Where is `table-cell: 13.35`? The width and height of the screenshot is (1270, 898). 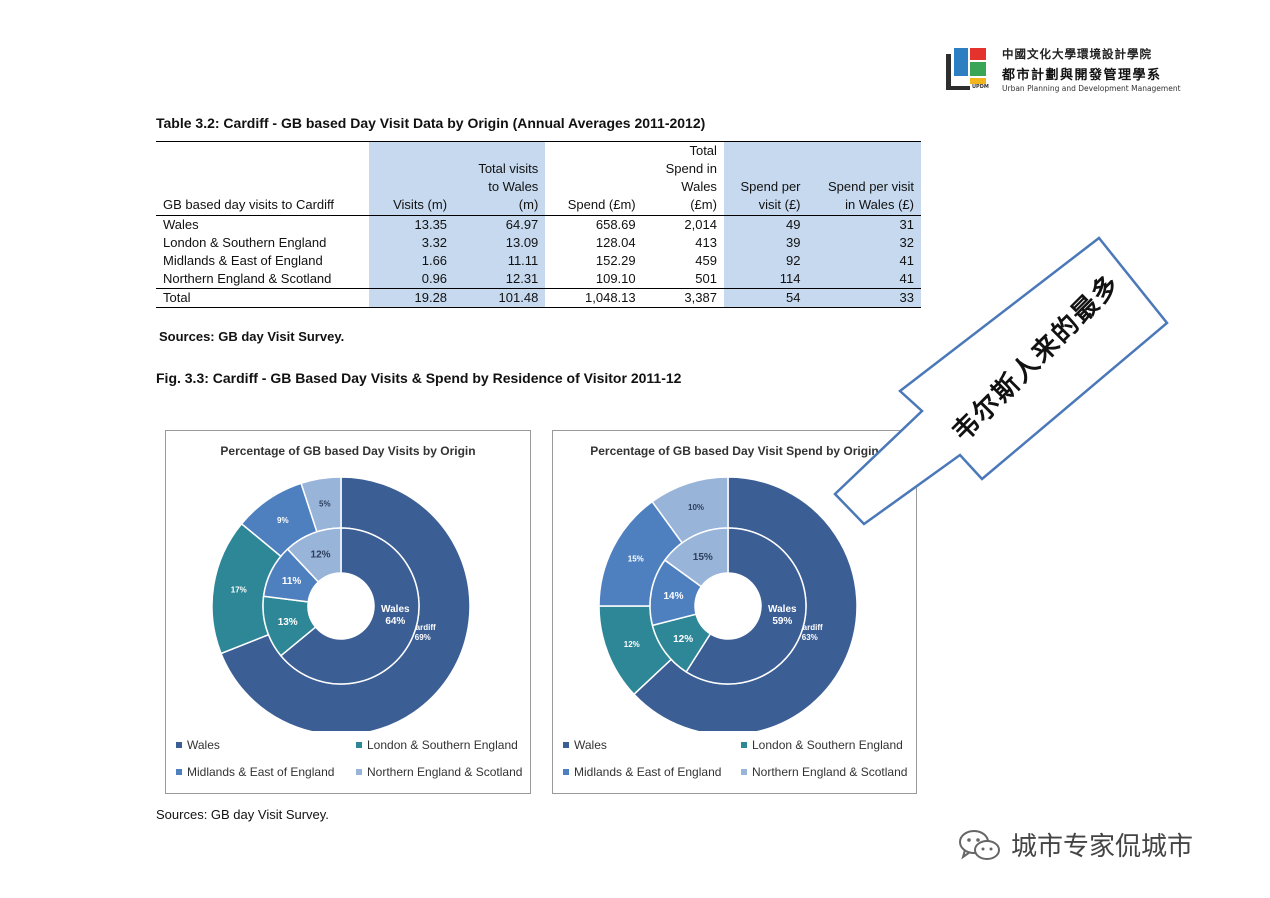 table-cell: 13.35 is located at coordinates (411, 224).